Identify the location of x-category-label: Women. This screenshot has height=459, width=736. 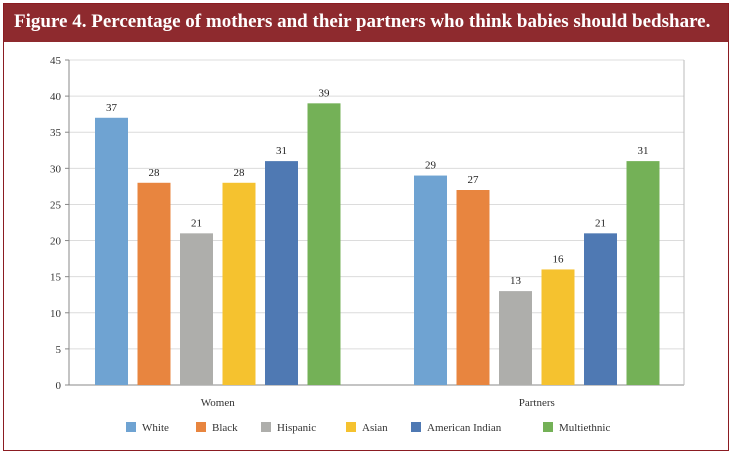
(218, 403).